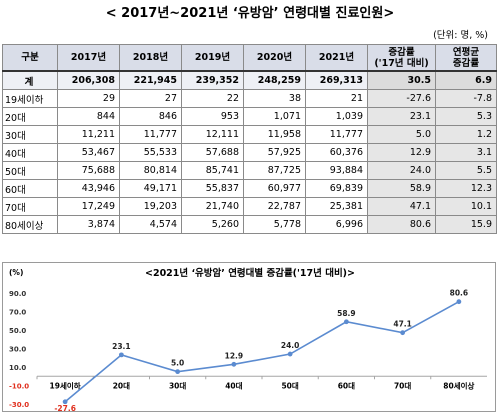  I want to click on table-cell: 11,777, so click(336, 134).